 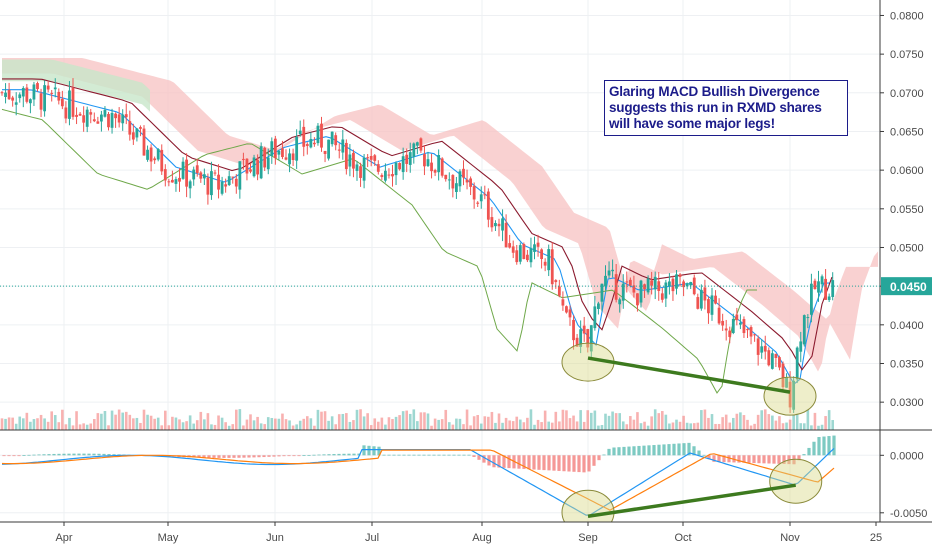 What do you see at coordinates (468, 533) in the screenshot?
I see `time-axis-ticks: Apr May Jun Jul Aug Sep Oct Nov 25` at bounding box center [468, 533].